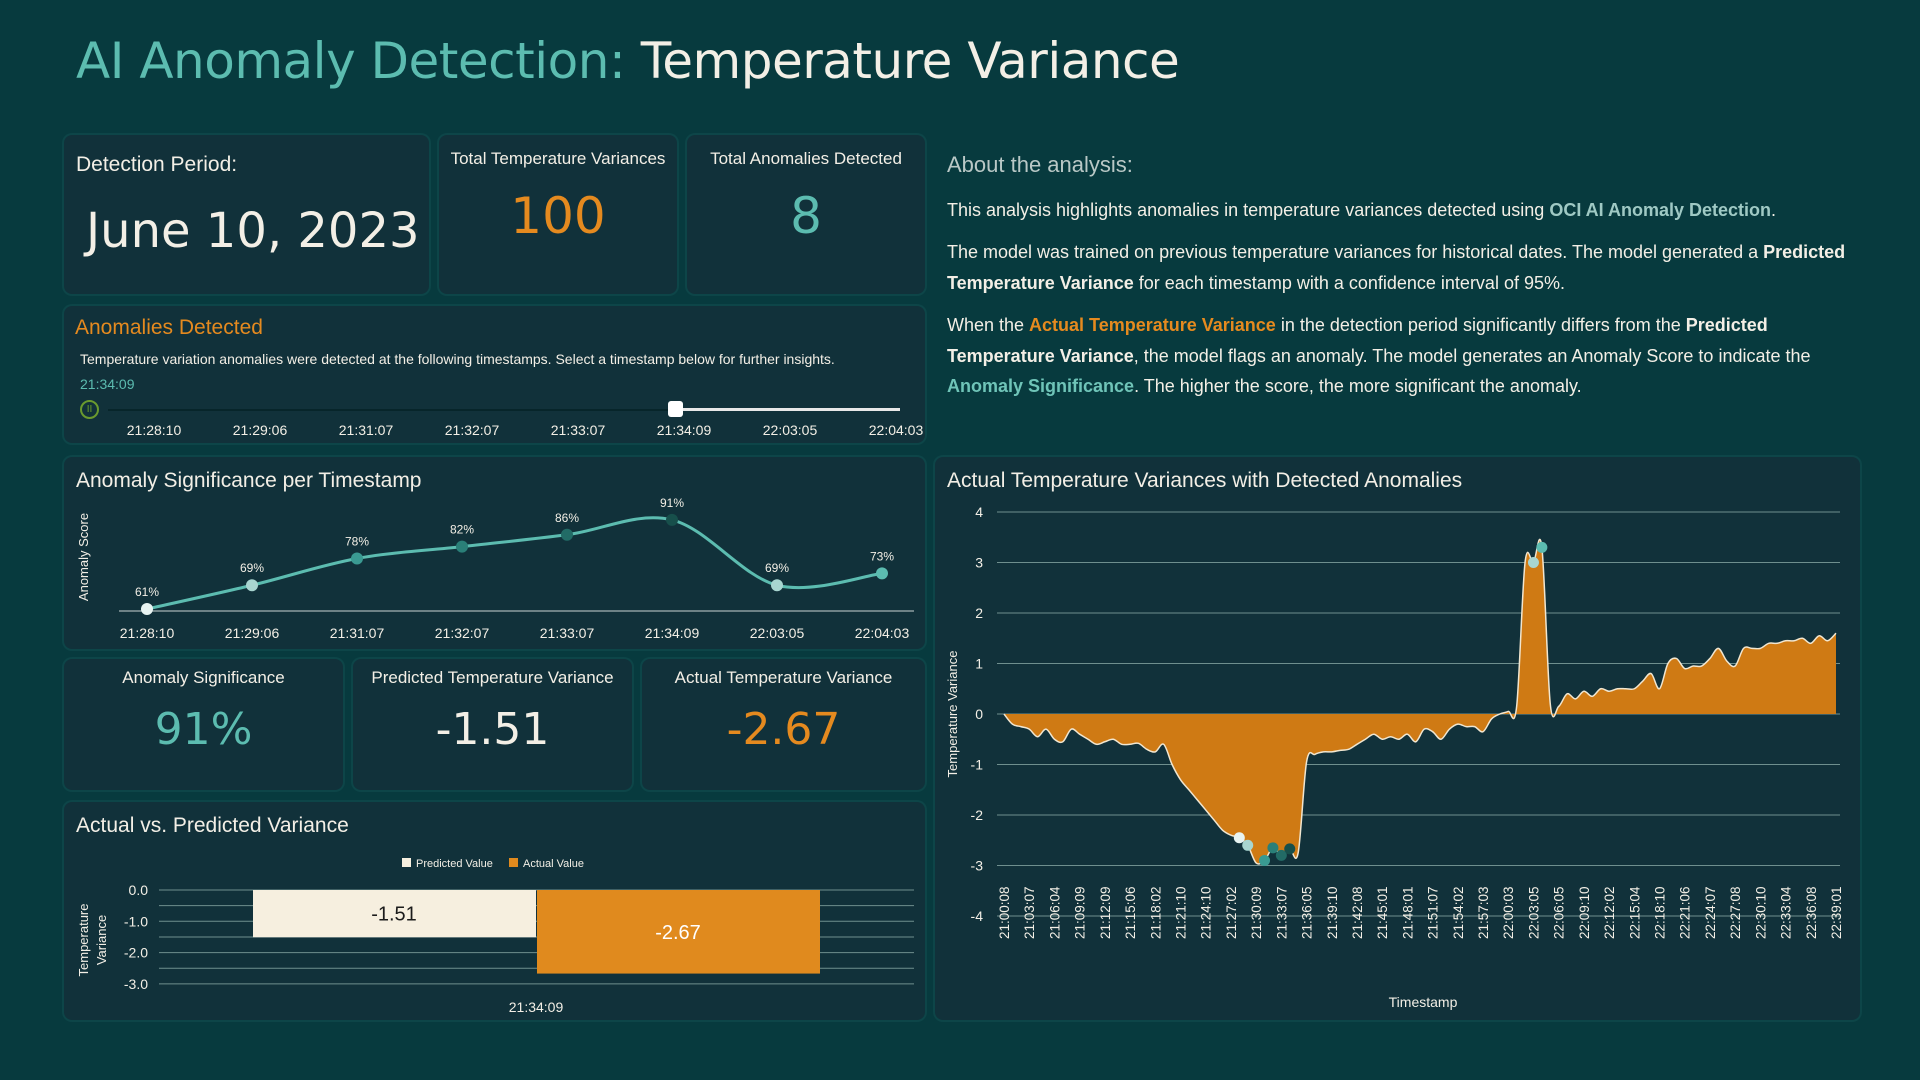 The image size is (1920, 1080). What do you see at coordinates (787, 409) in the screenshot?
I see `slider-track-right` at bounding box center [787, 409].